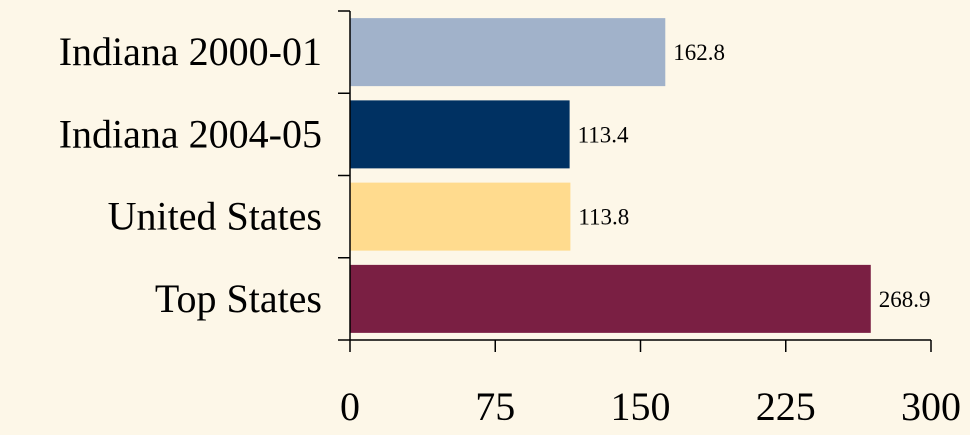 The image size is (970, 435). What do you see at coordinates (350, 406) in the screenshot?
I see `value-tick-label-0: 0` at bounding box center [350, 406].